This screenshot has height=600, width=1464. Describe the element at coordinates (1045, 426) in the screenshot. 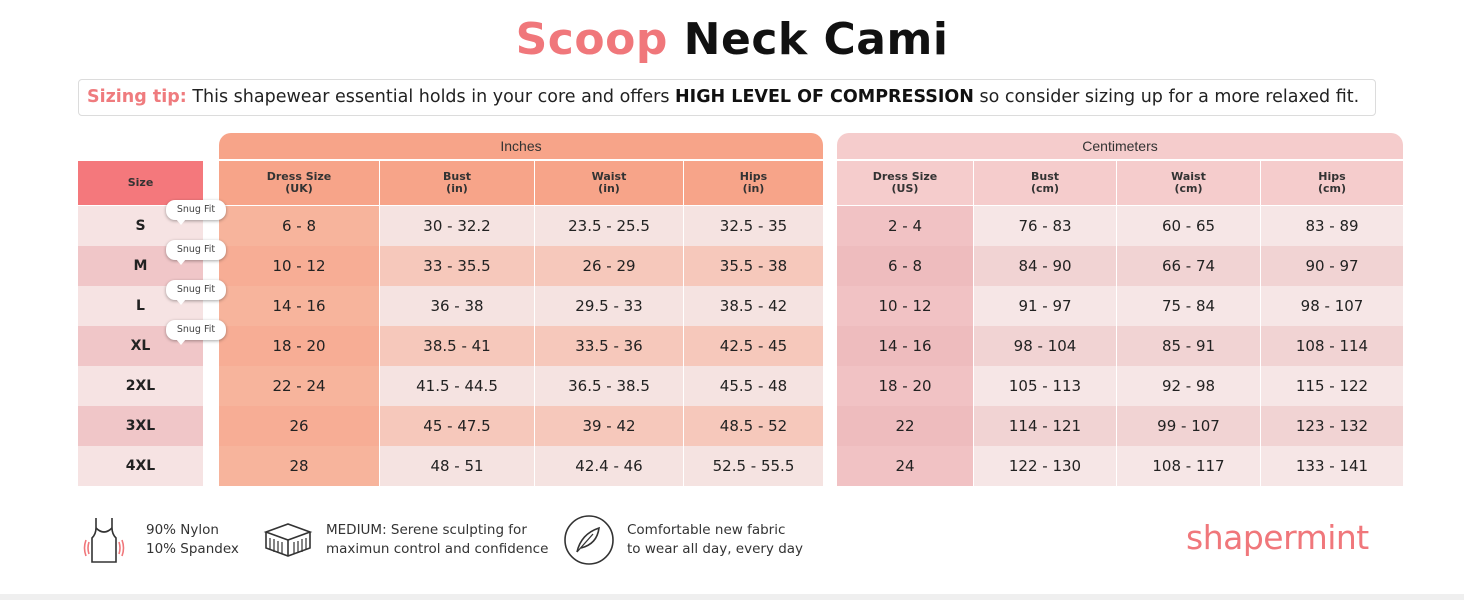

I see `cell-bust-cm: 114 - 121` at that location.